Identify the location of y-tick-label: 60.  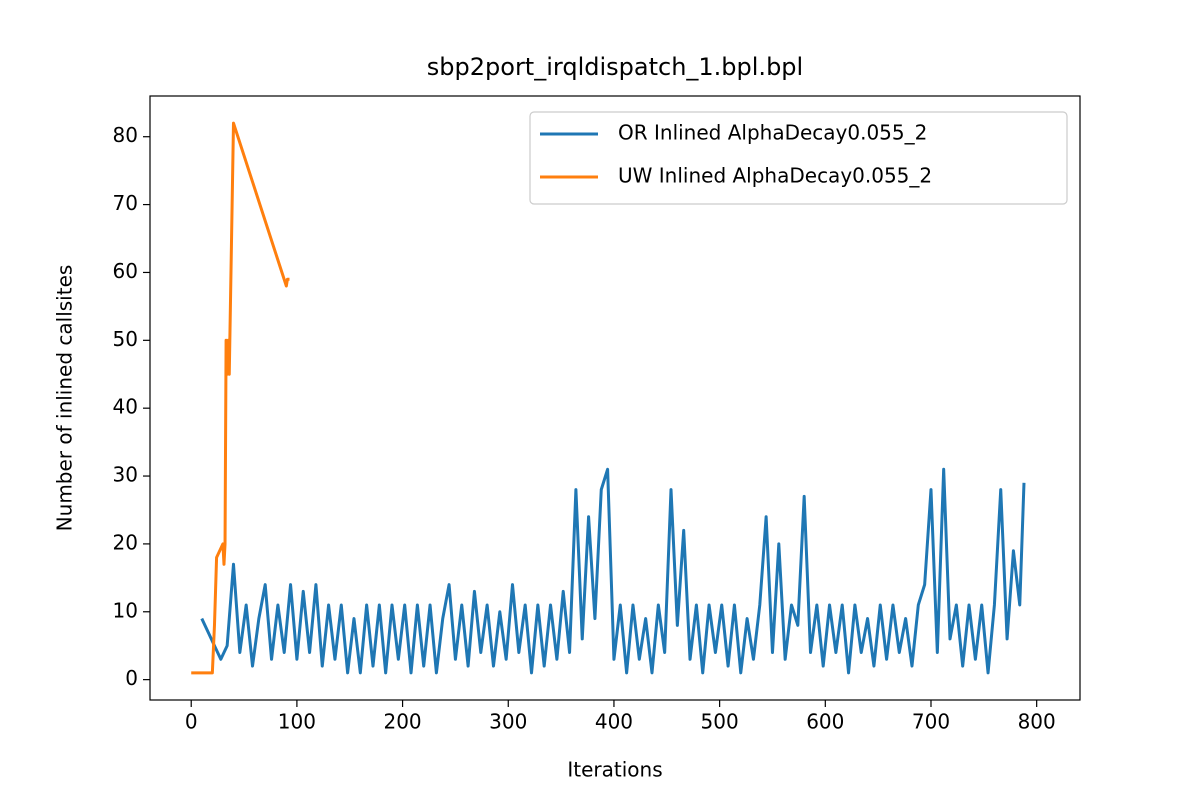
(125, 271).